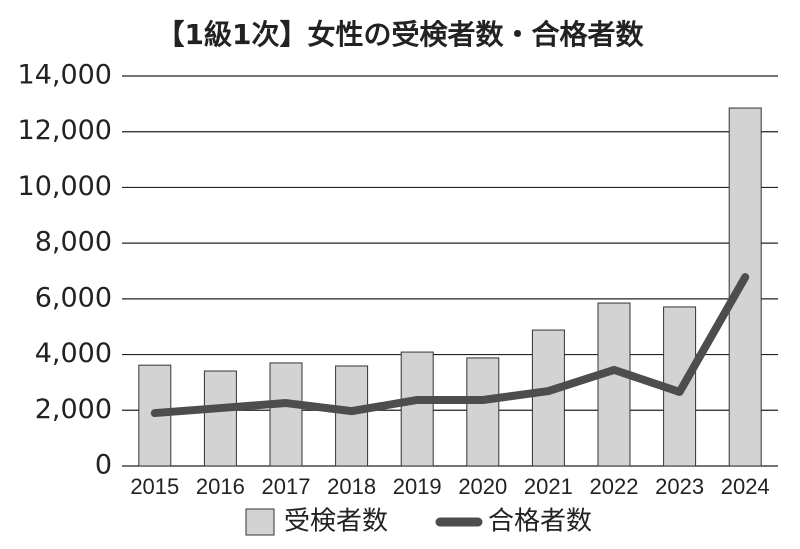 The width and height of the screenshot is (800, 549). What do you see at coordinates (73, 353) in the screenshot?
I see `y-tick-label: 4,000` at bounding box center [73, 353].